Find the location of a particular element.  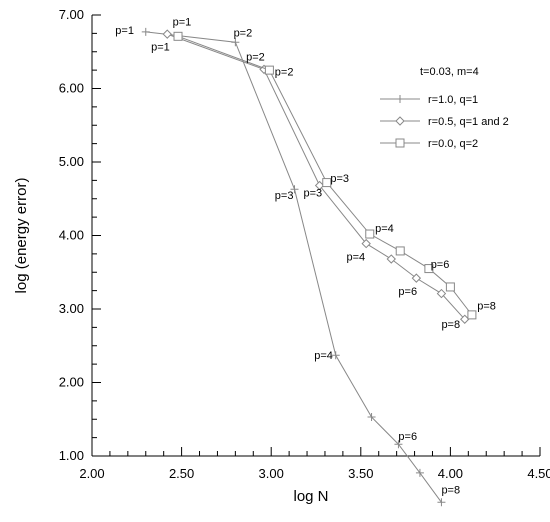

legend-item: r=0.0, q=2 is located at coordinates (429, 144).